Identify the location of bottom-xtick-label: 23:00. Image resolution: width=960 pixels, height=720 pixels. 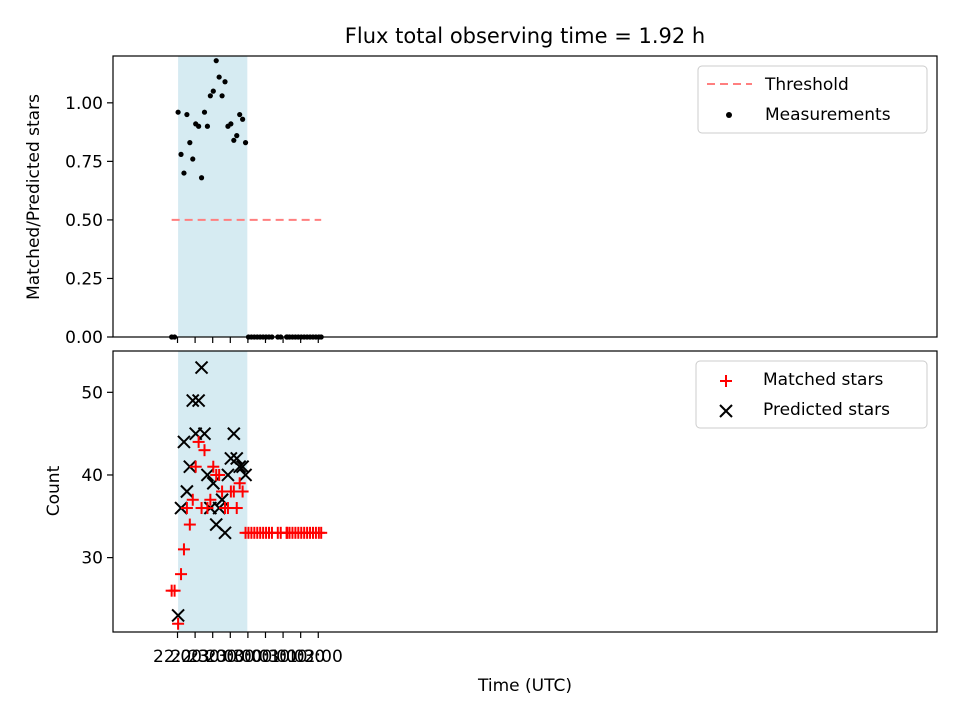
(212, 657).